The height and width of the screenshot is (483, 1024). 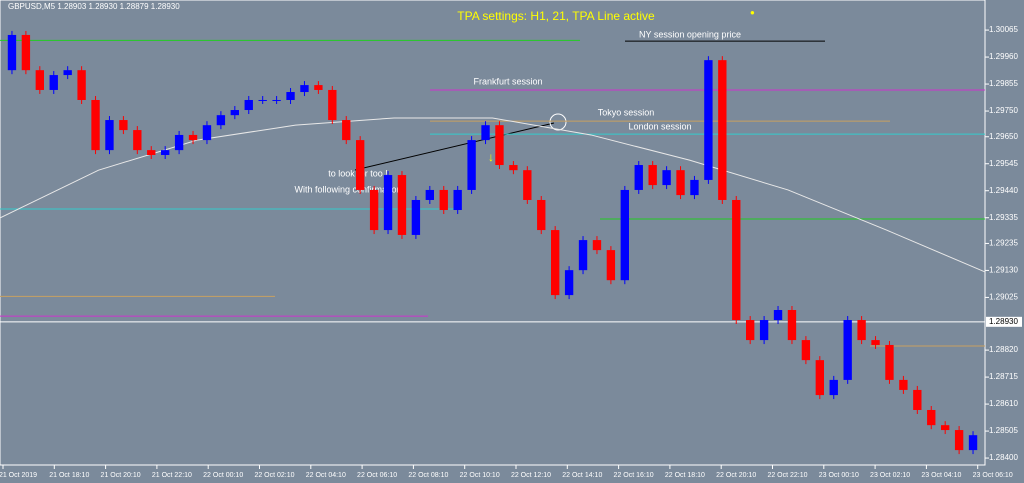 I want to click on y-tick-label: 1.28505, so click(x=1003, y=430).